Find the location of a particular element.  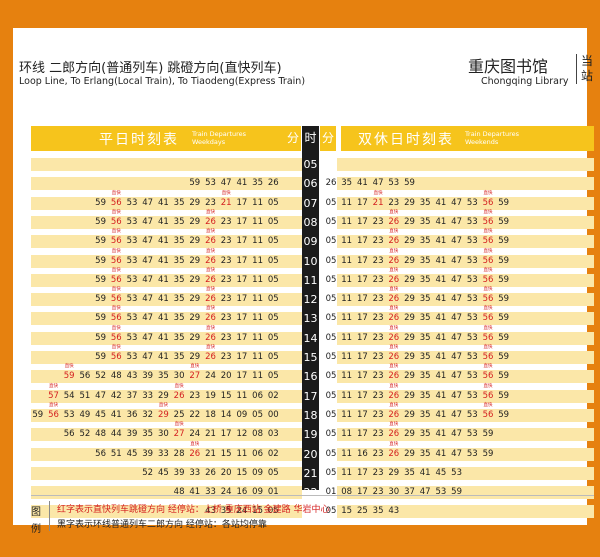

hour-cell: 15 is located at coordinates (310, 357).